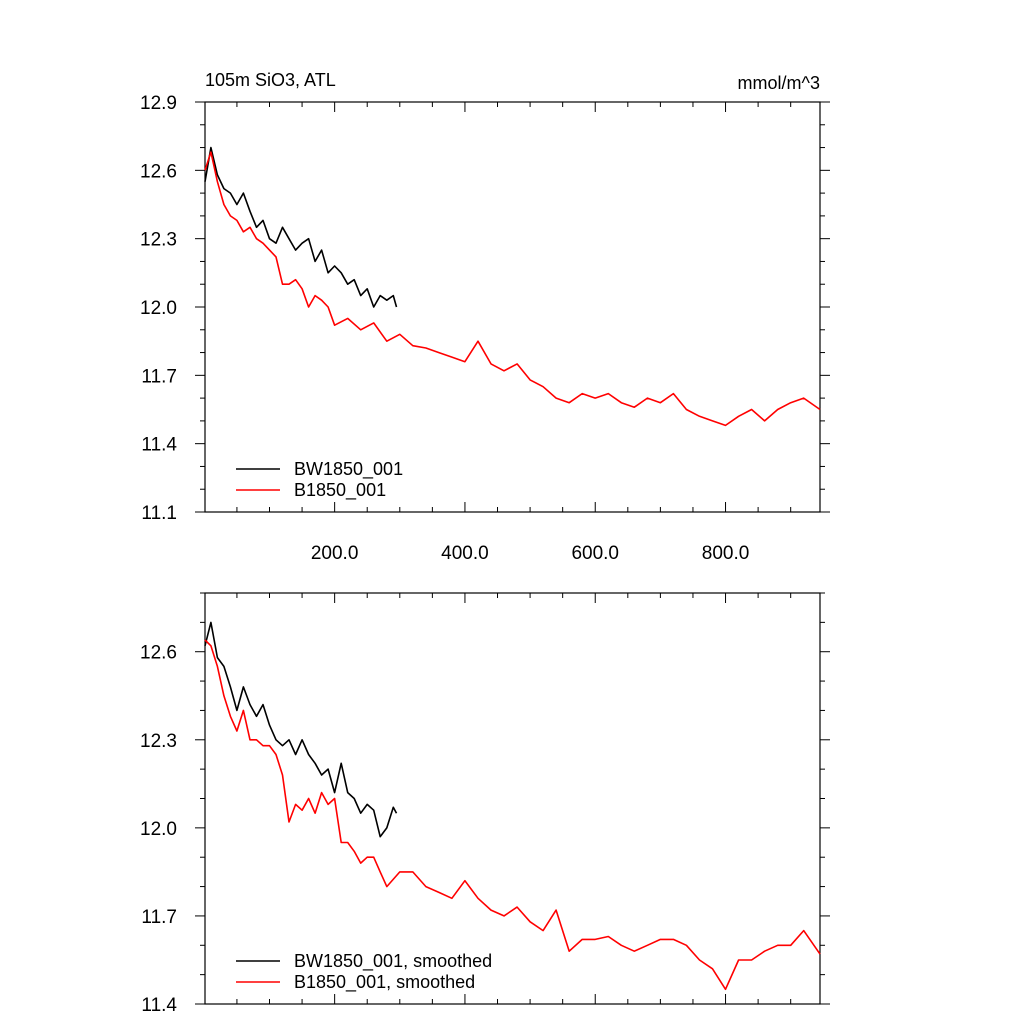 This screenshot has width=1024, height=1024. What do you see at coordinates (384, 982) in the screenshot?
I see `legend-label-2: B1850_001, smoothed` at bounding box center [384, 982].